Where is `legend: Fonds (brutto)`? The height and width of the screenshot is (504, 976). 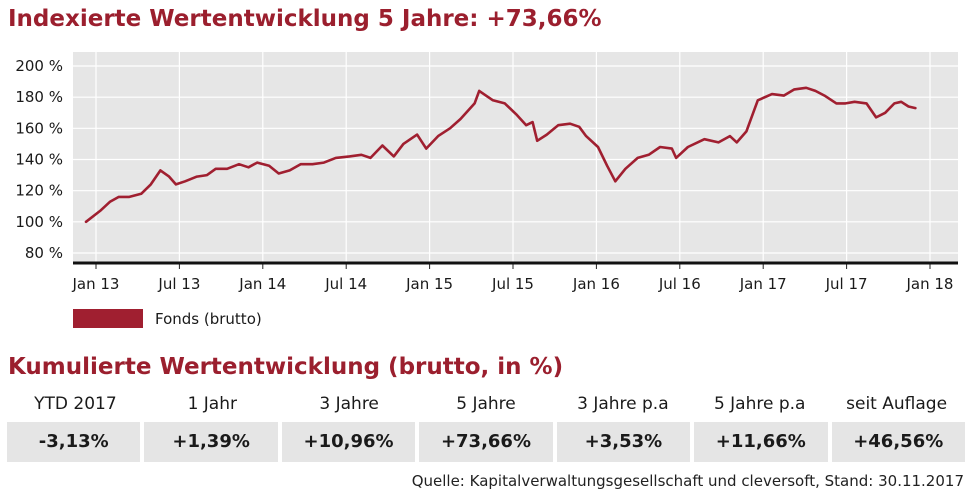
legend: Fonds (brutto) is located at coordinates (167, 318).